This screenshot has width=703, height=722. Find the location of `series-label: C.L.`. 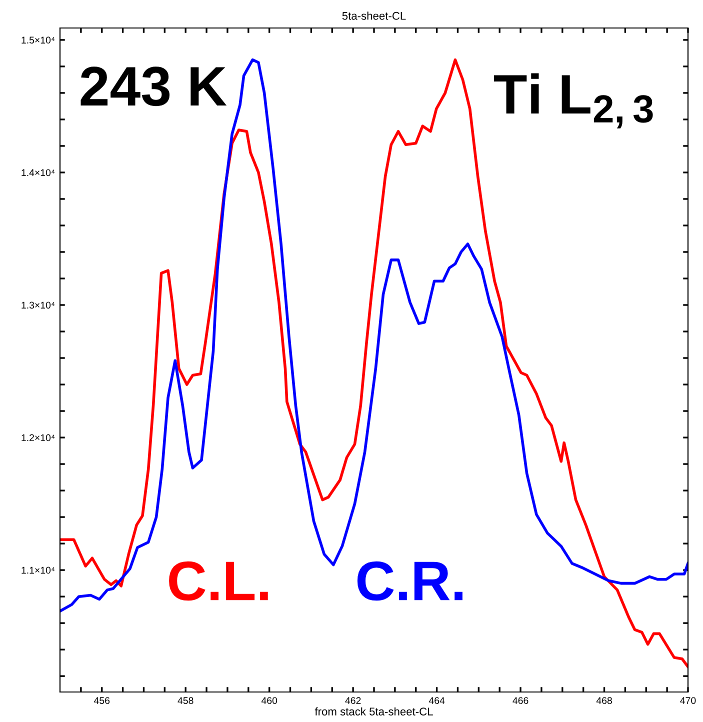

series-label: C.L. is located at coordinates (218, 581).